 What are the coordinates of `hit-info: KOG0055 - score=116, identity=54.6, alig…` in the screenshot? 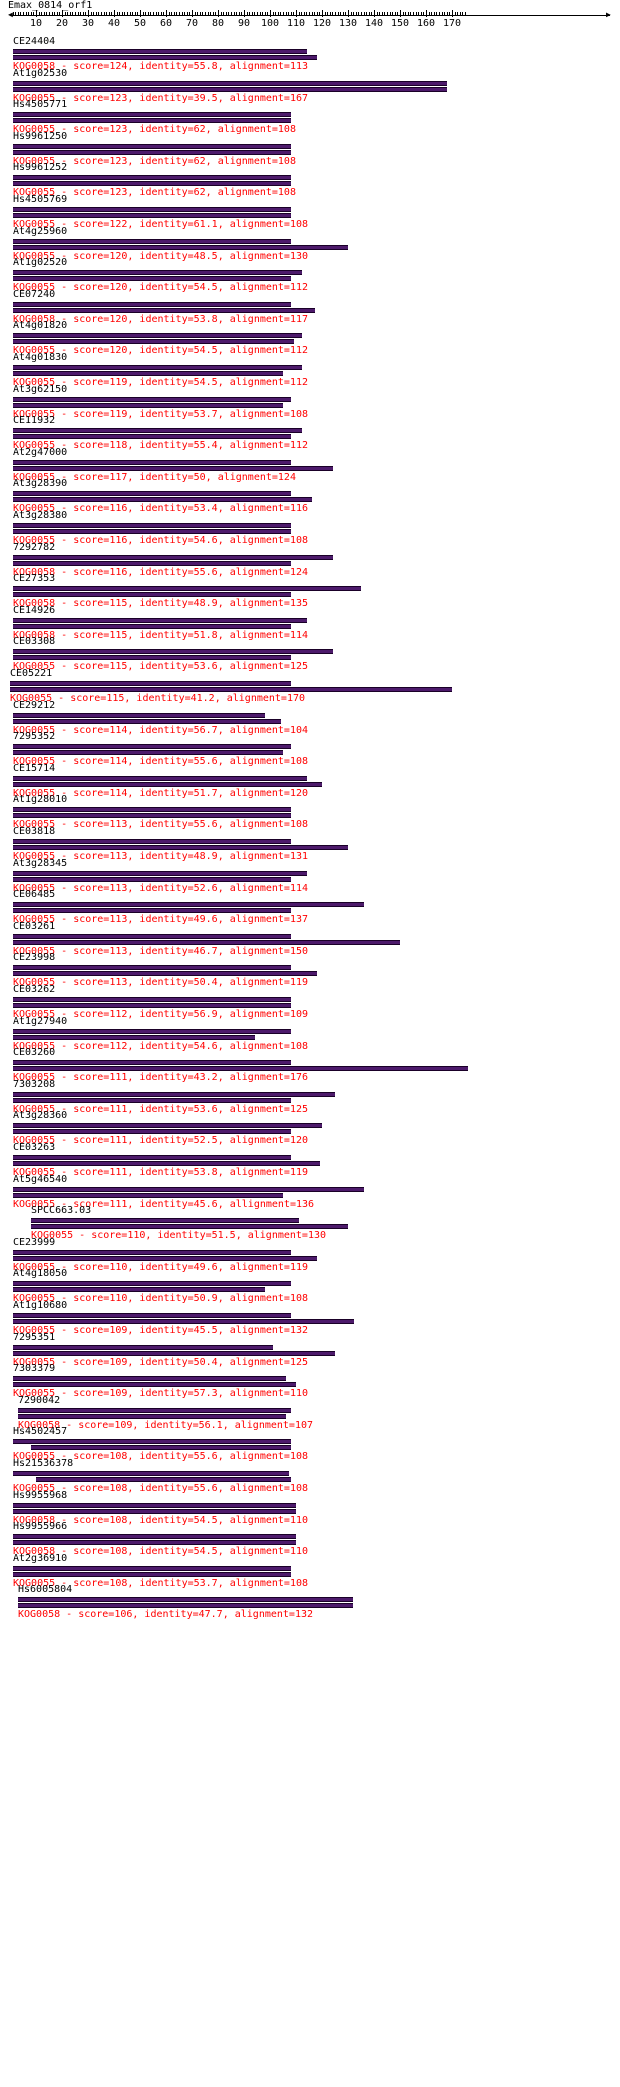 It's located at (161, 540).